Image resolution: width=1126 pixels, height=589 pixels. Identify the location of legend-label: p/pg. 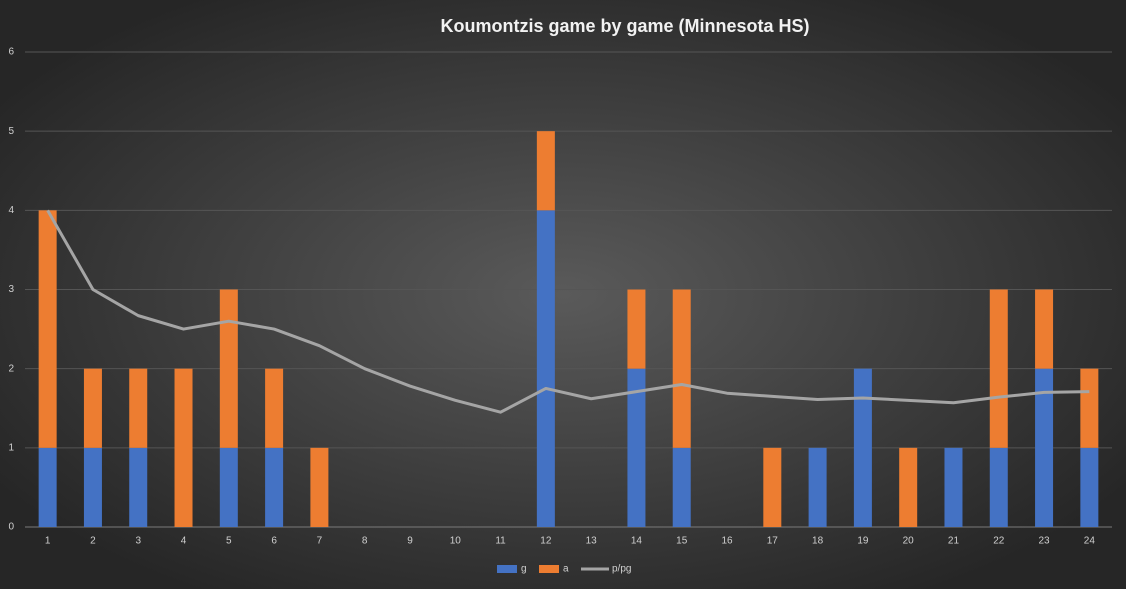
(621, 569).